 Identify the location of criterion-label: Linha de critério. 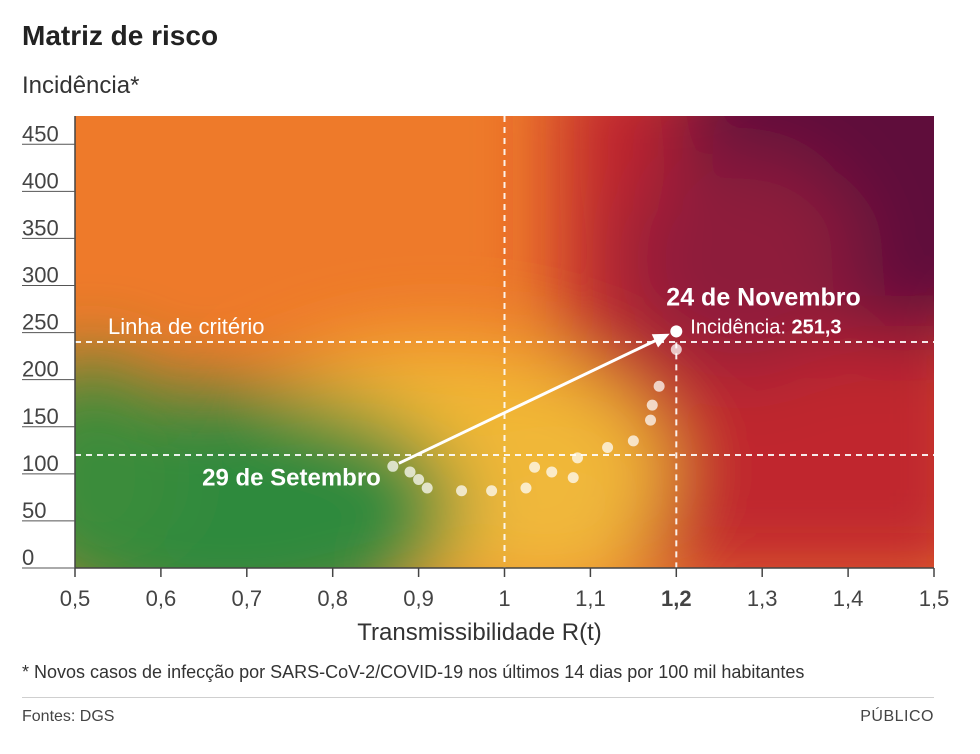
(186, 326).